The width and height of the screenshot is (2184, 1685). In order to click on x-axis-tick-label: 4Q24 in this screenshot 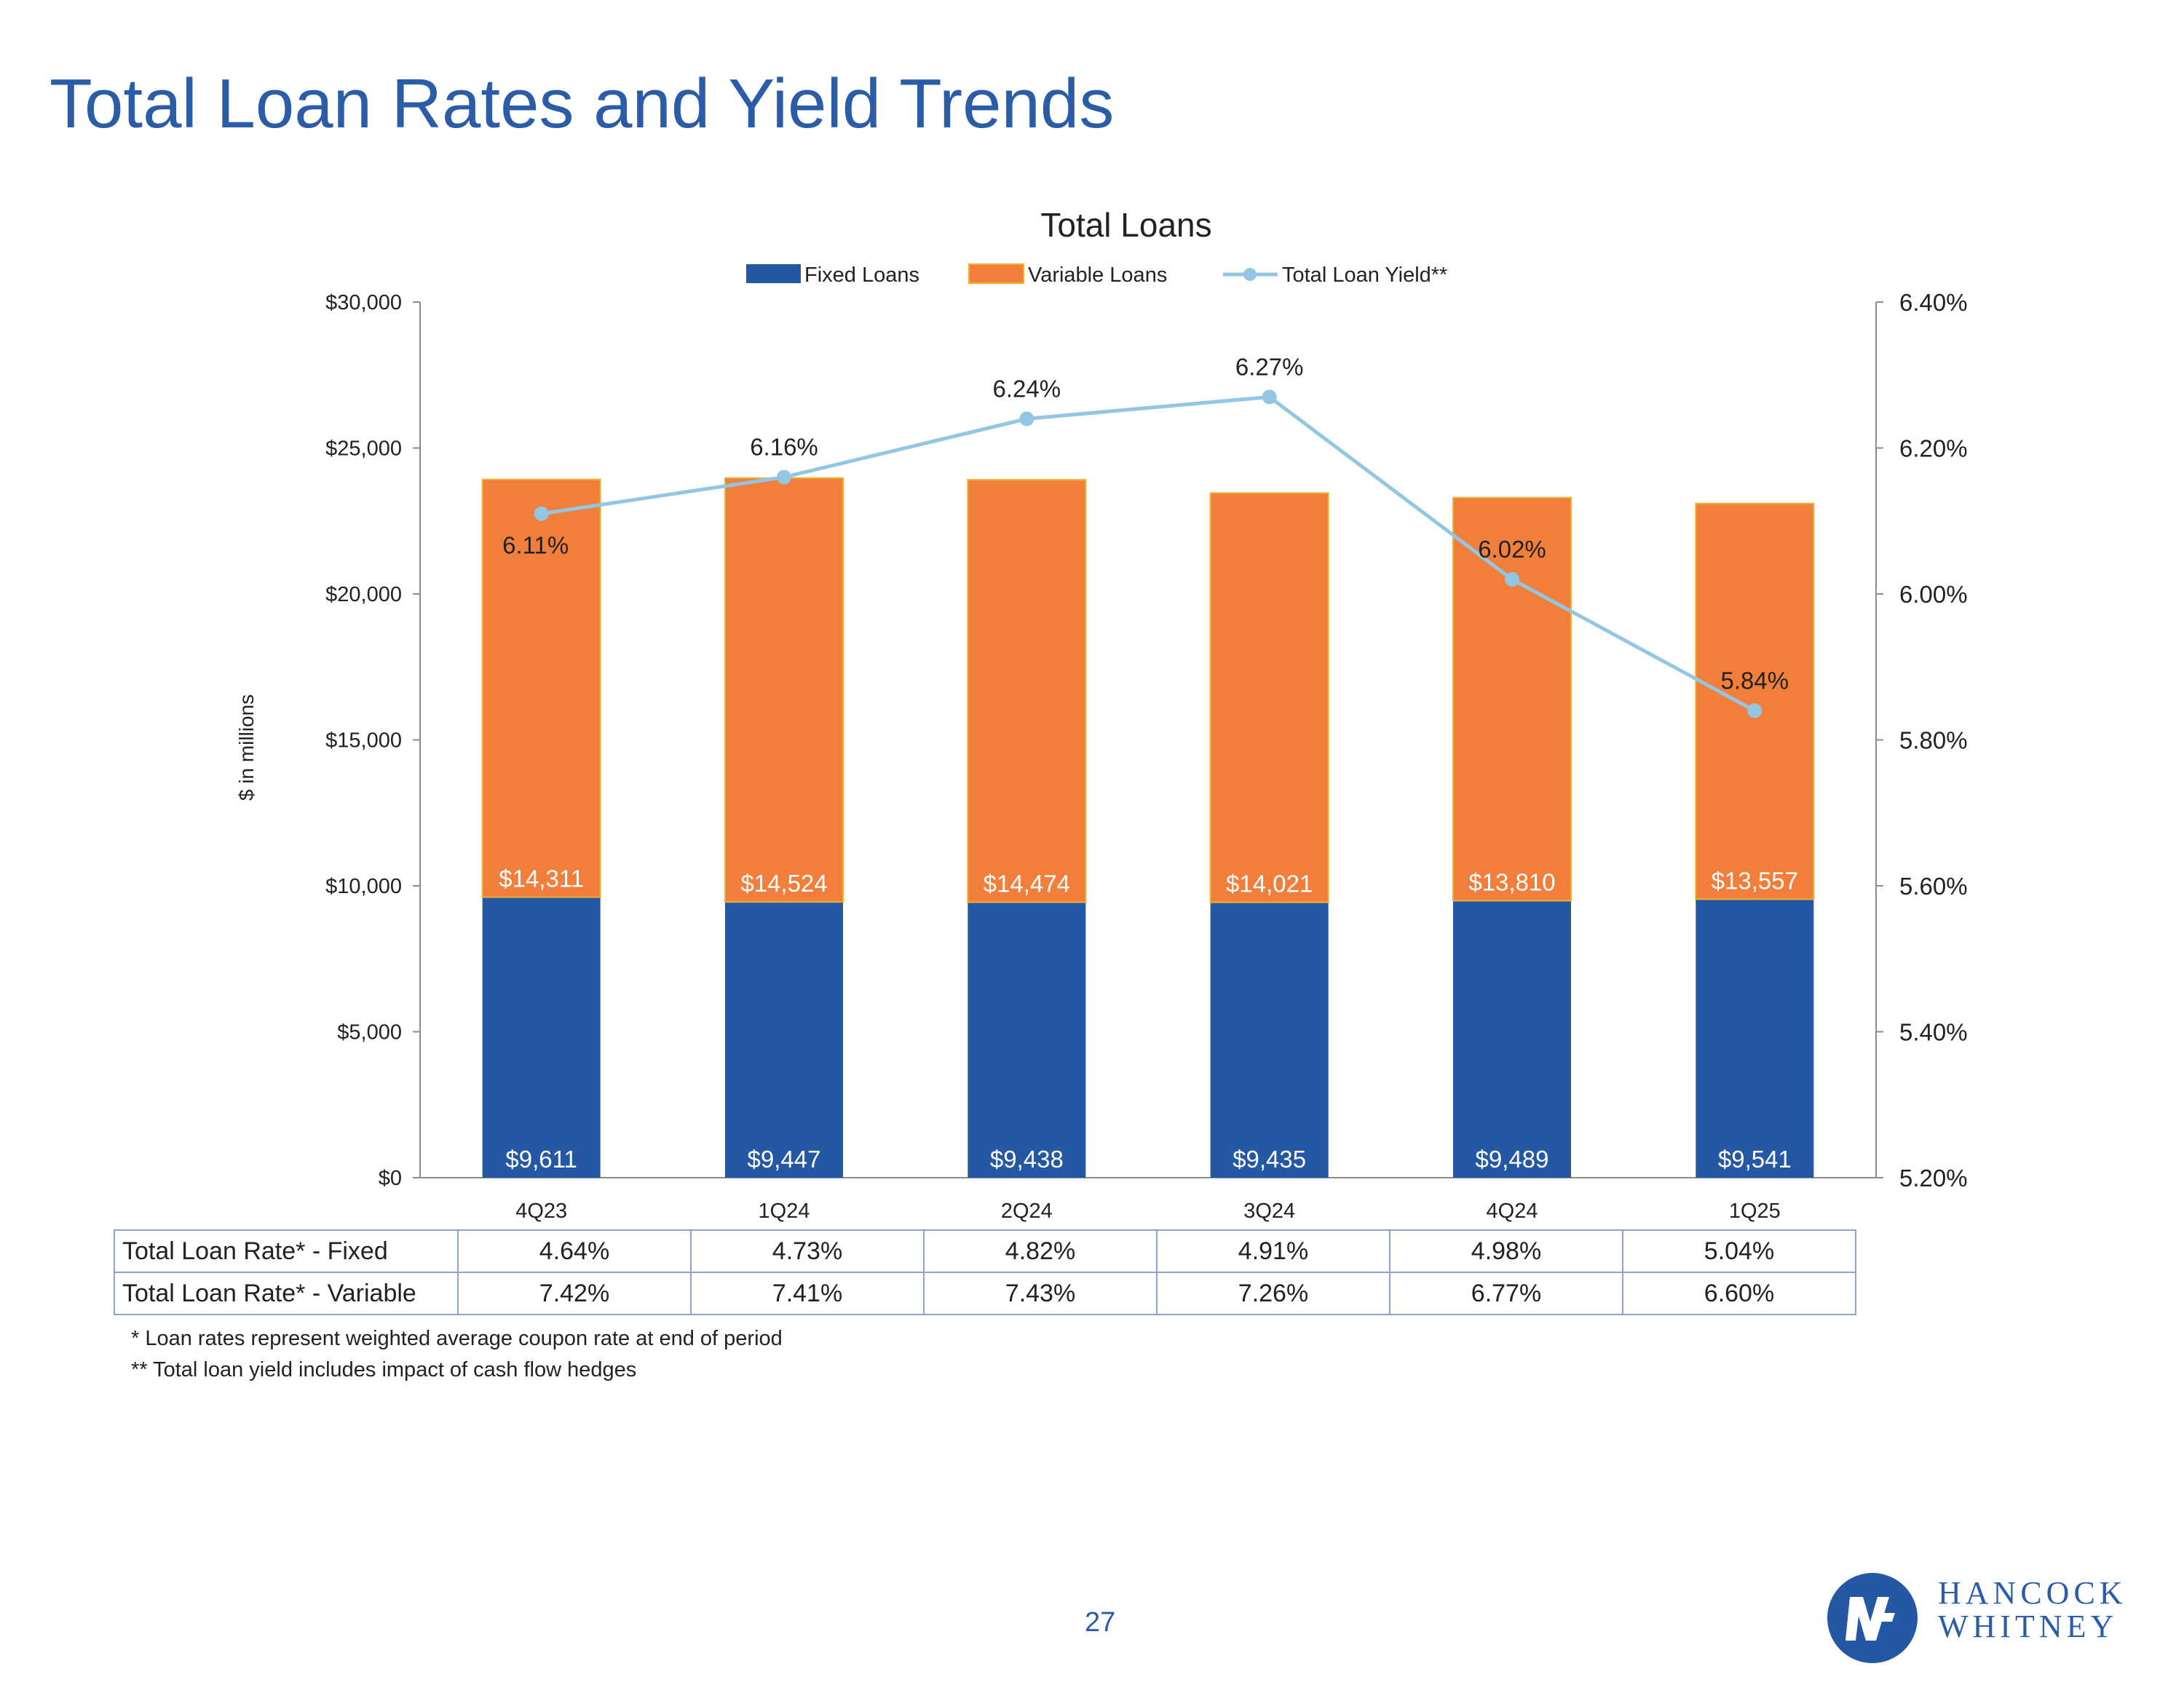, I will do `click(1513, 1211)`.